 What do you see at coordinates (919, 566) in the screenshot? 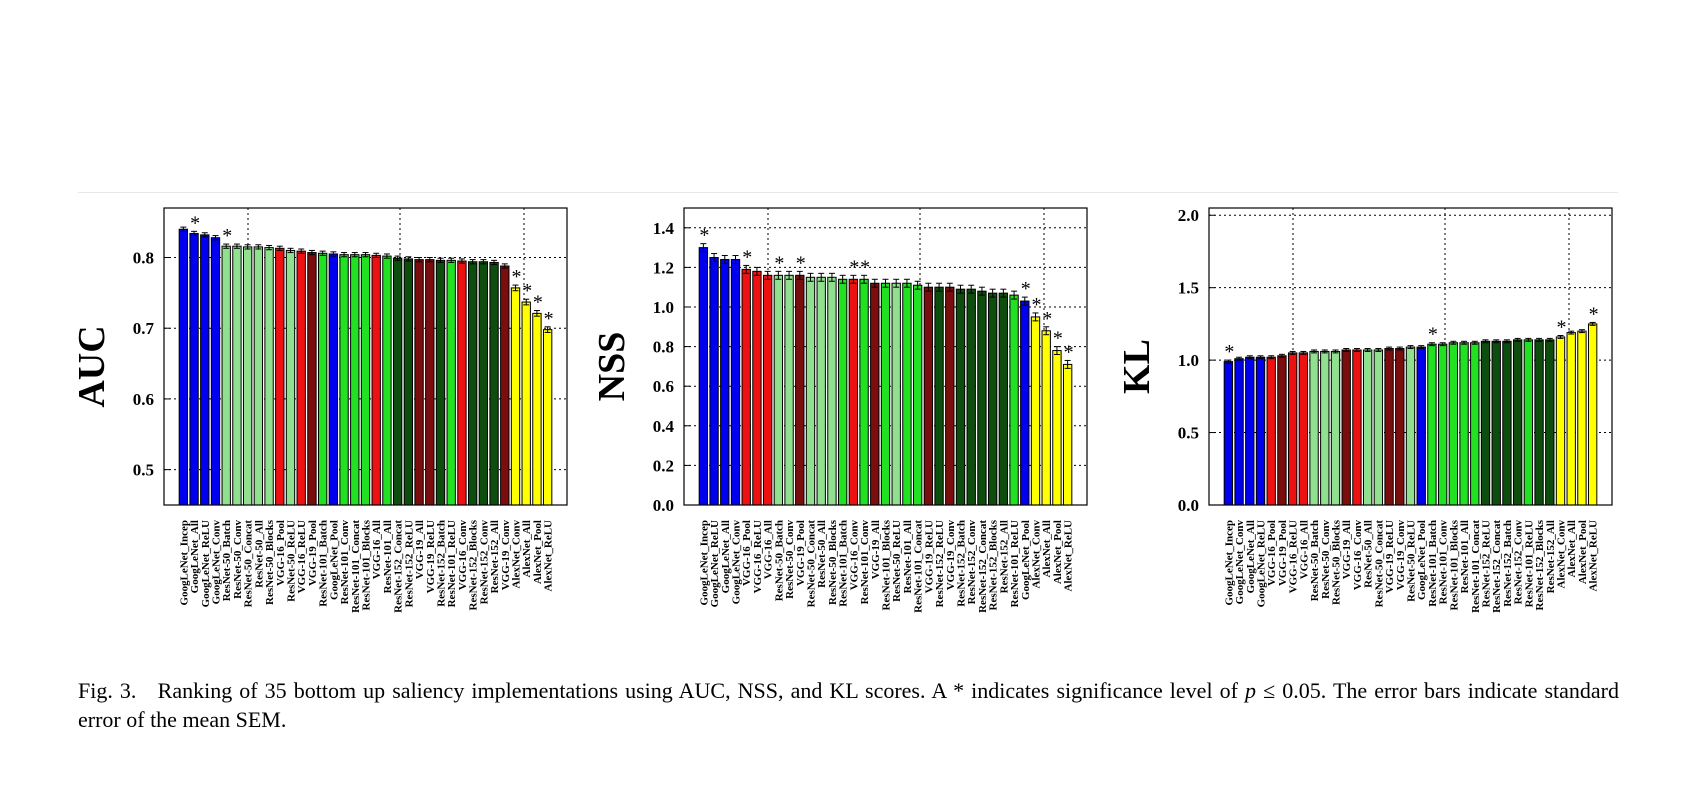
I see `x-tick-label: ResNet-101_Concat` at bounding box center [919, 566].